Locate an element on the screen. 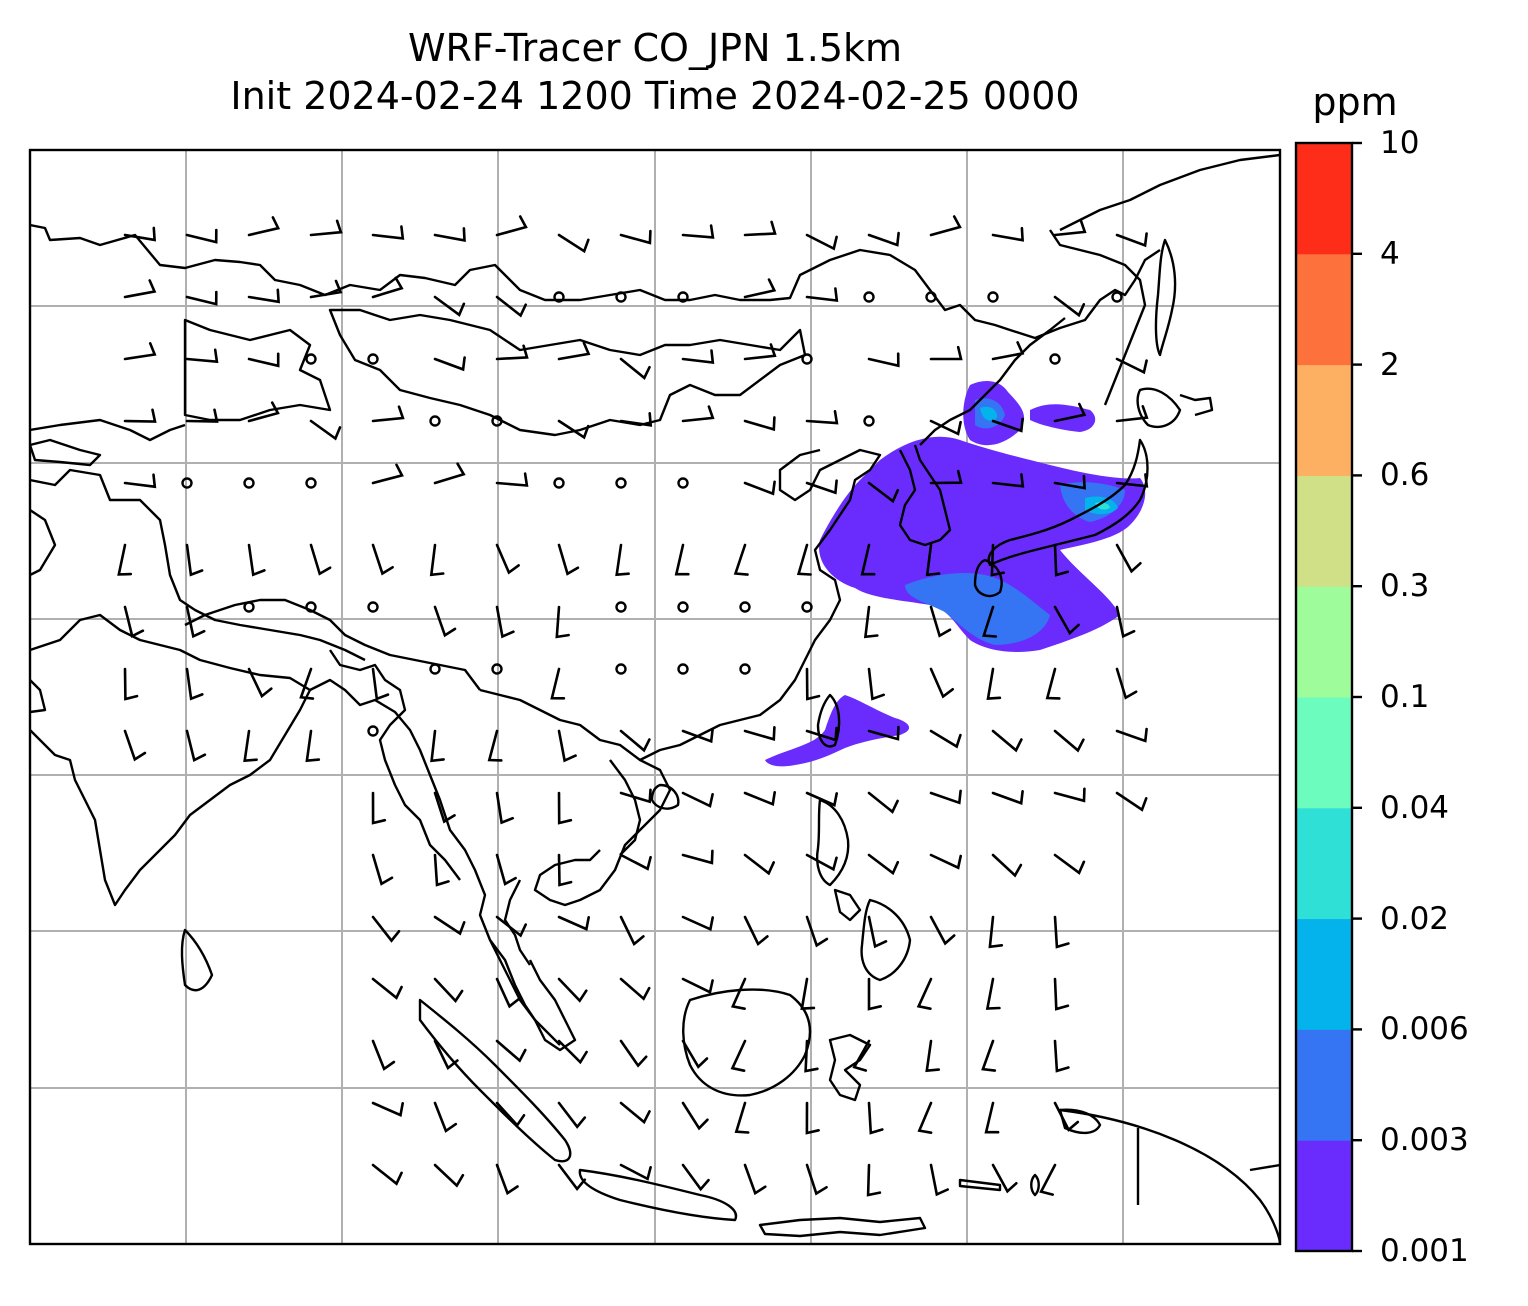 The image size is (1528, 1306). island-hainan is located at coordinates (665, 796).